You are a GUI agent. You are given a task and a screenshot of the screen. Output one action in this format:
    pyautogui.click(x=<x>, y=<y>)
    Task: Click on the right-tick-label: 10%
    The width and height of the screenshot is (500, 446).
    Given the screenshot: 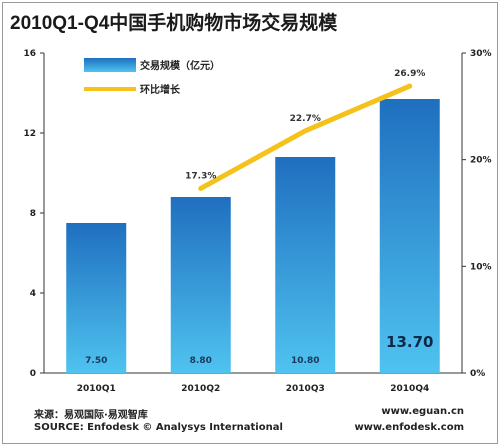 What is the action you would take?
    pyautogui.click(x=481, y=267)
    